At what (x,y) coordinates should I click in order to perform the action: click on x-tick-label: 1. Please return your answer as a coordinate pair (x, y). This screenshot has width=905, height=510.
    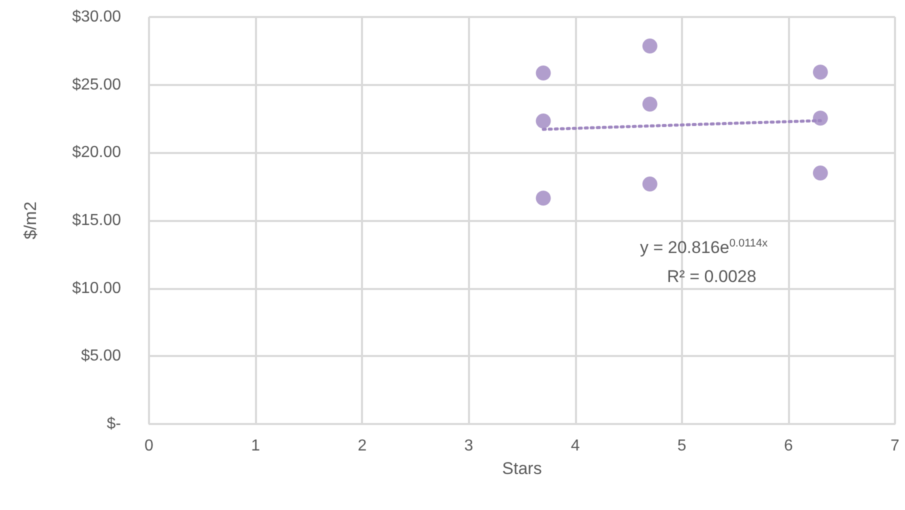
    Looking at the image, I should click on (255, 446).